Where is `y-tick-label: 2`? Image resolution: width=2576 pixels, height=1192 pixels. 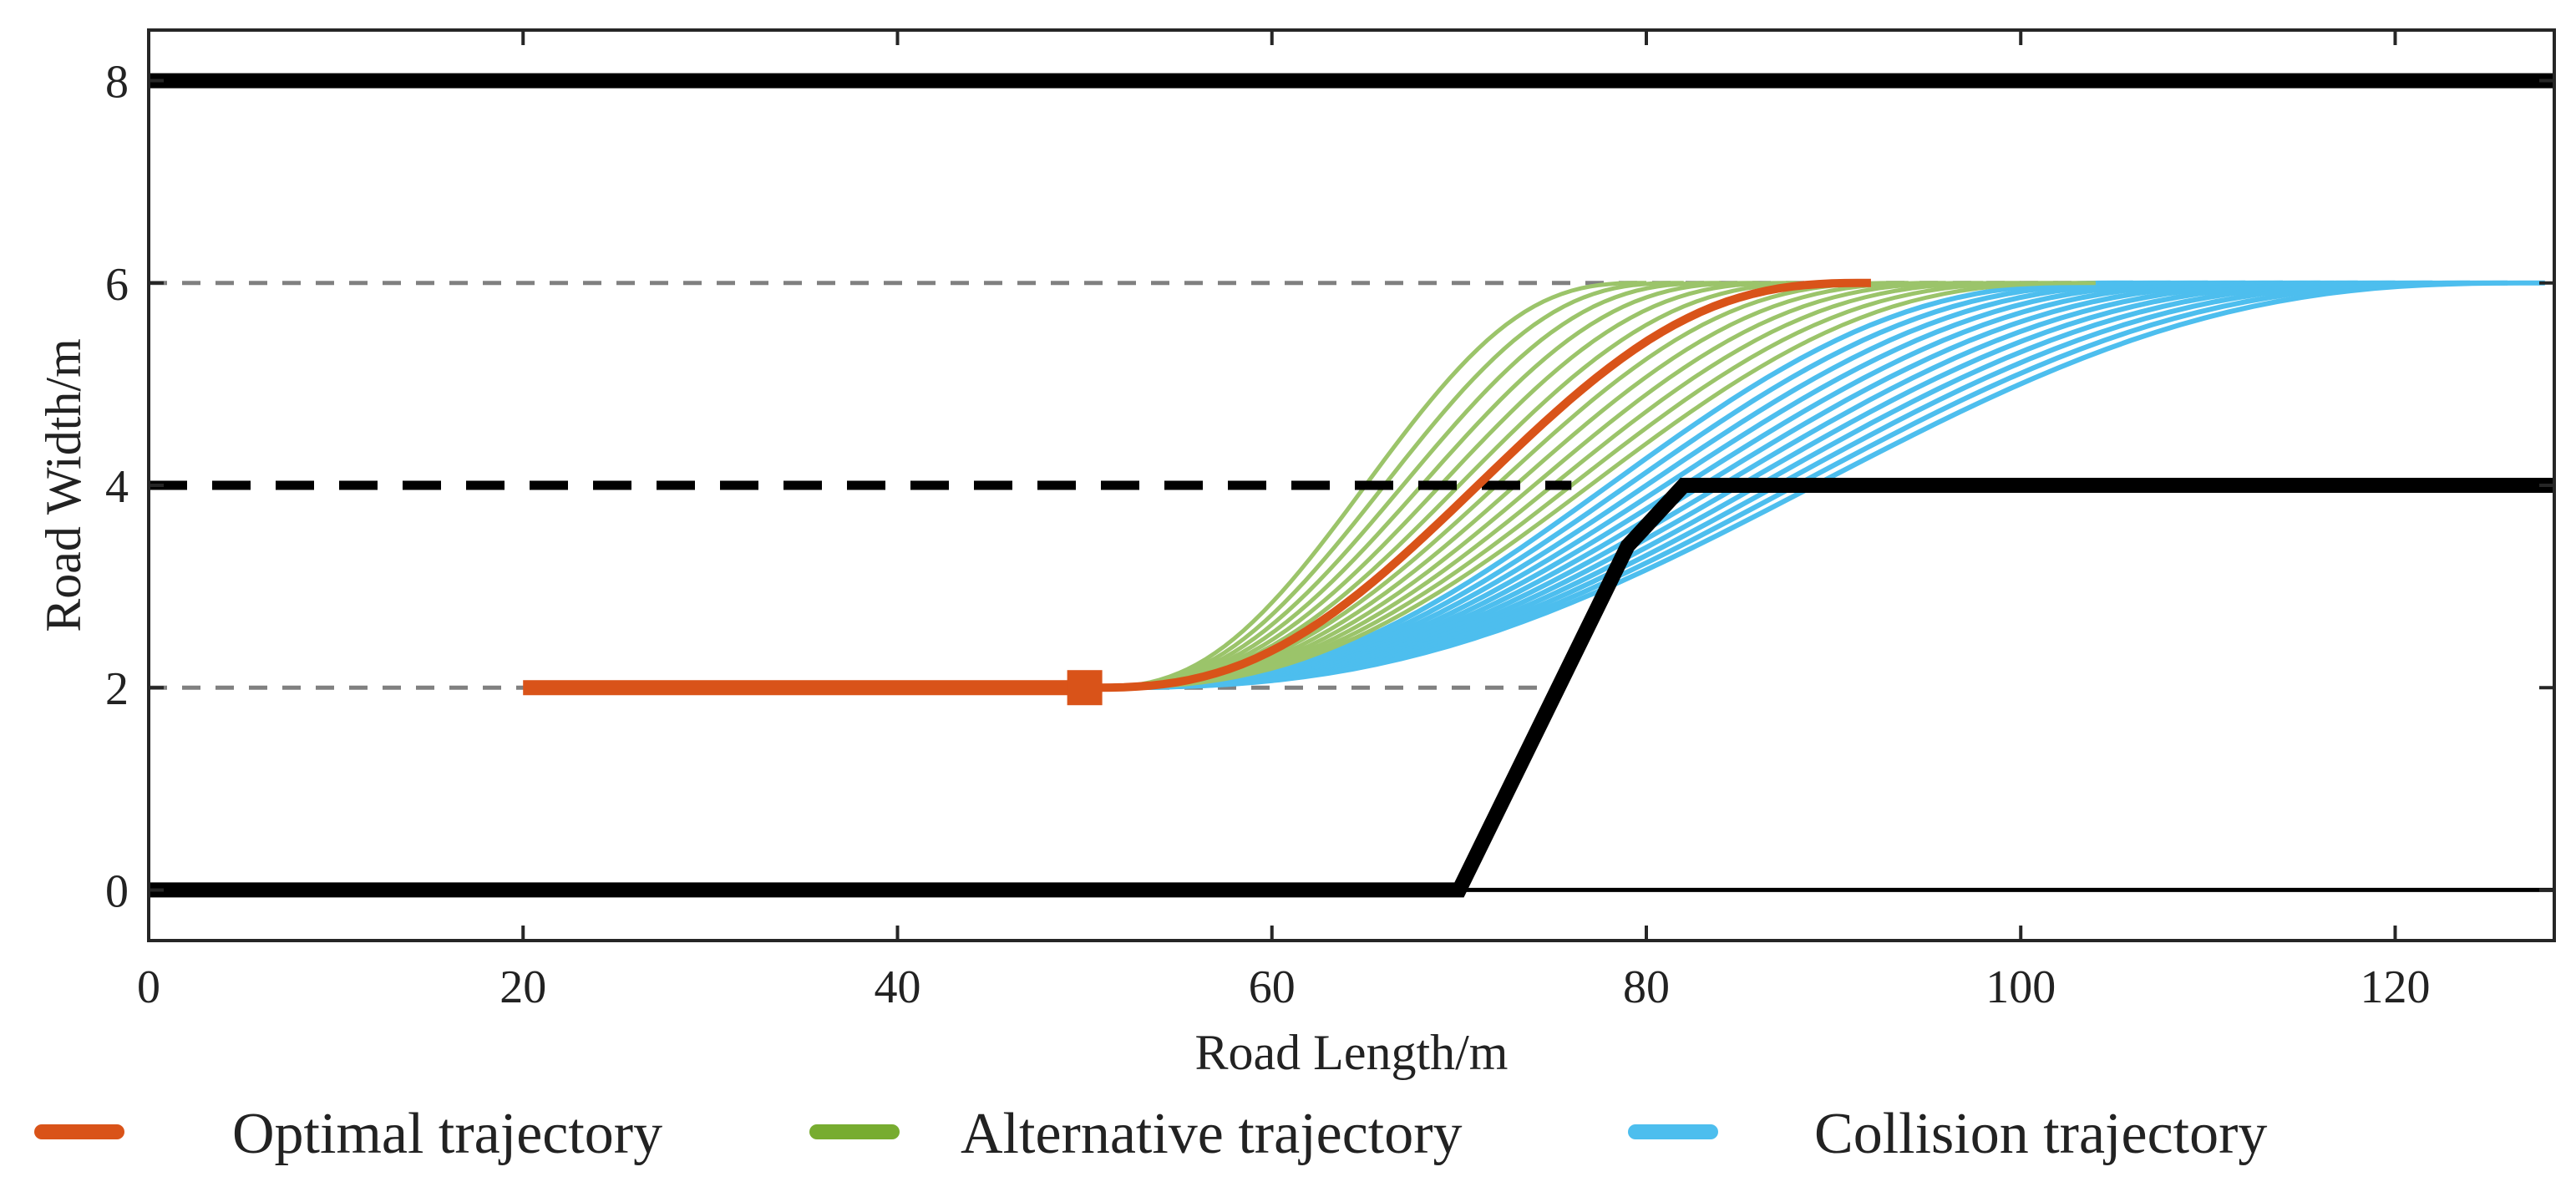 y-tick-label: 2 is located at coordinates (117, 689).